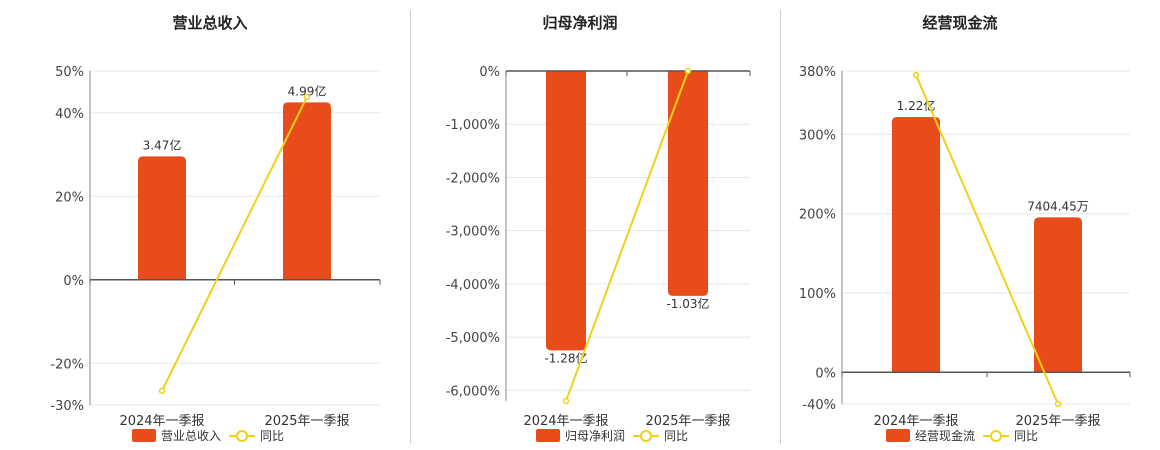 The width and height of the screenshot is (1160, 450). I want to click on bar-data-label: 4.99亿, so click(307, 90).